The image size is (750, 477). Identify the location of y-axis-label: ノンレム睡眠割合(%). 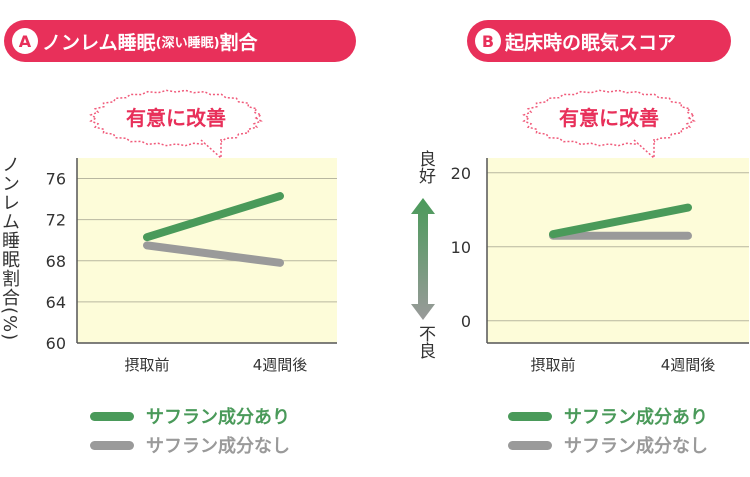
(10, 248).